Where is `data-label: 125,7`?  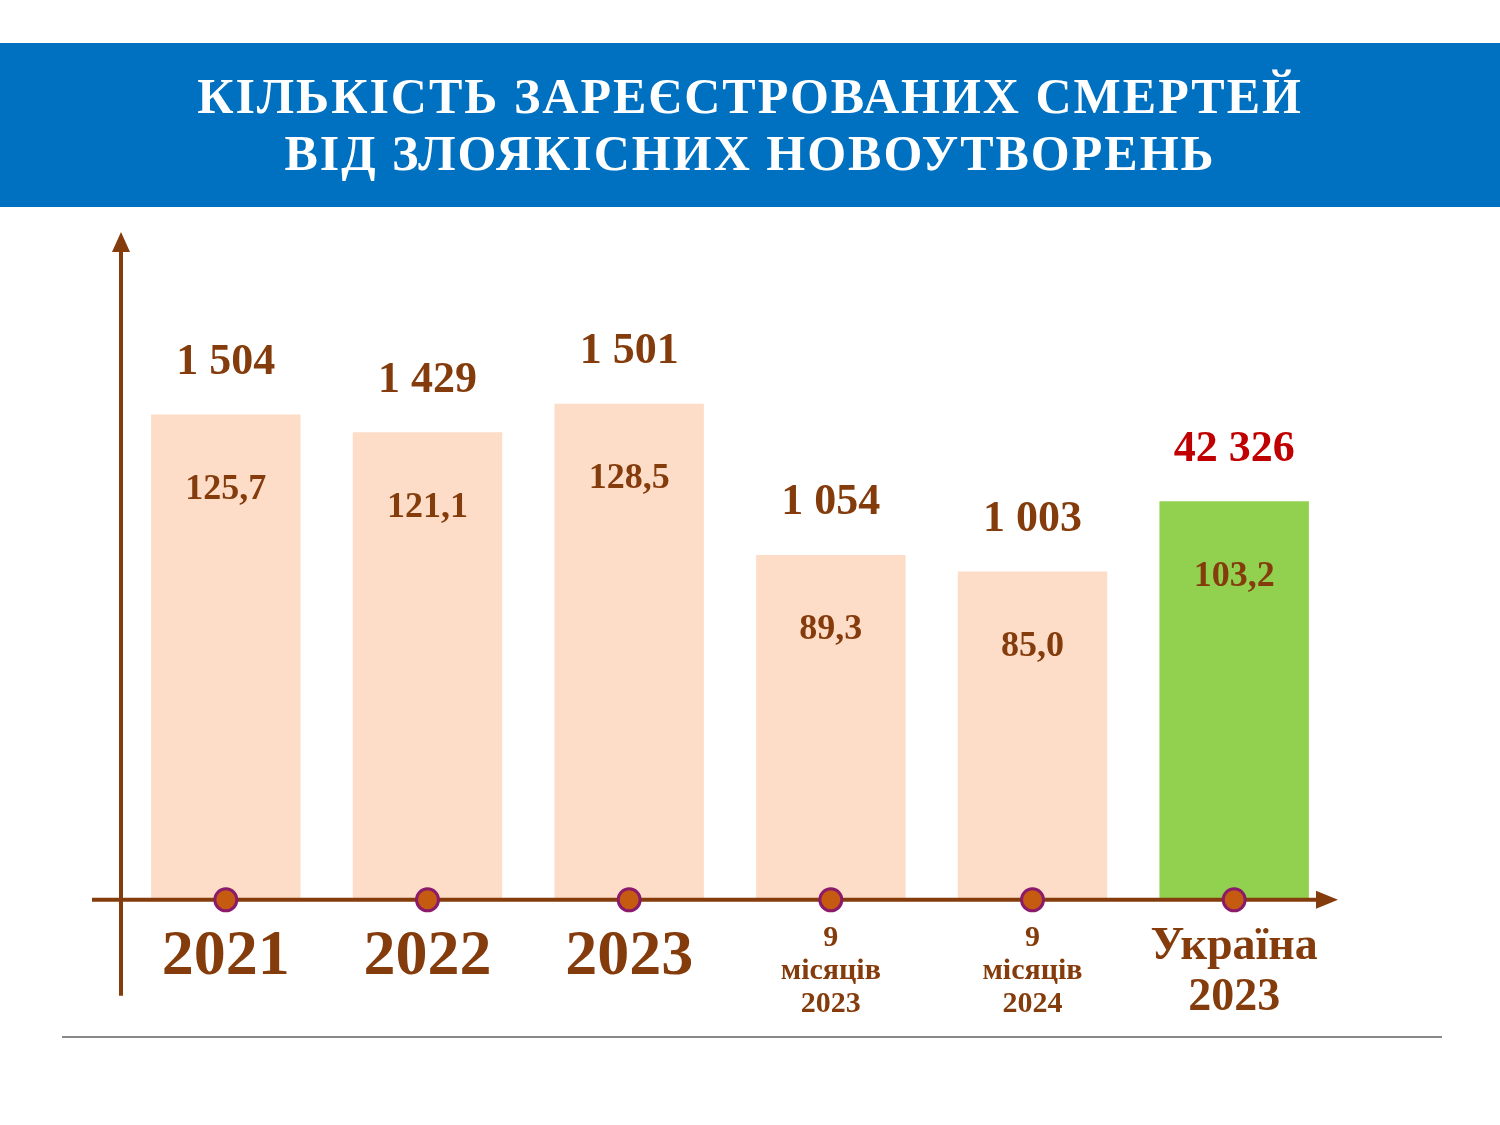
data-label: 125,7 is located at coordinates (226, 486).